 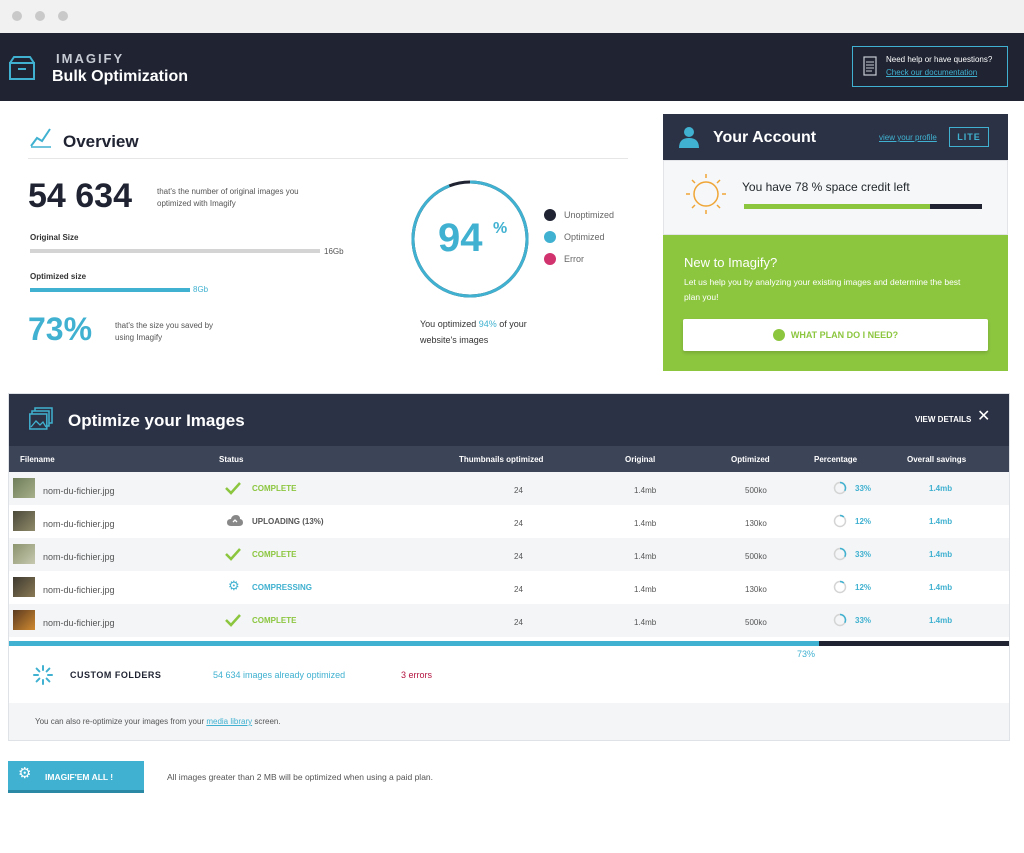 I want to click on legend-swatch-error, so click(x=550, y=259).